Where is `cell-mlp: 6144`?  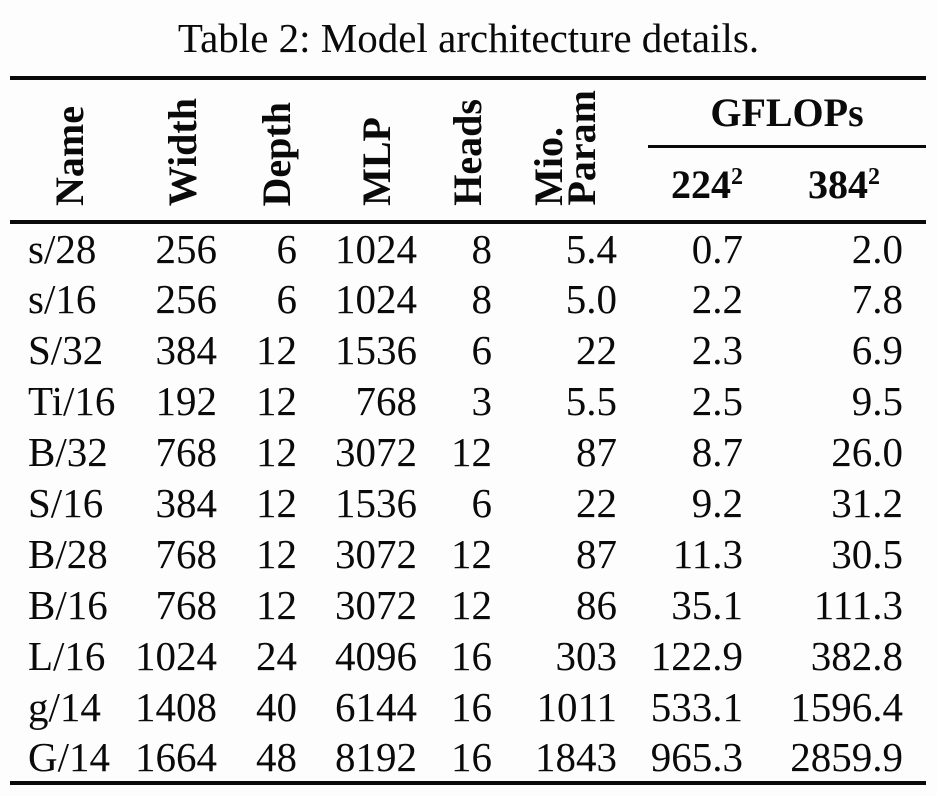 cell-mlp: 6144 is located at coordinates (376, 706).